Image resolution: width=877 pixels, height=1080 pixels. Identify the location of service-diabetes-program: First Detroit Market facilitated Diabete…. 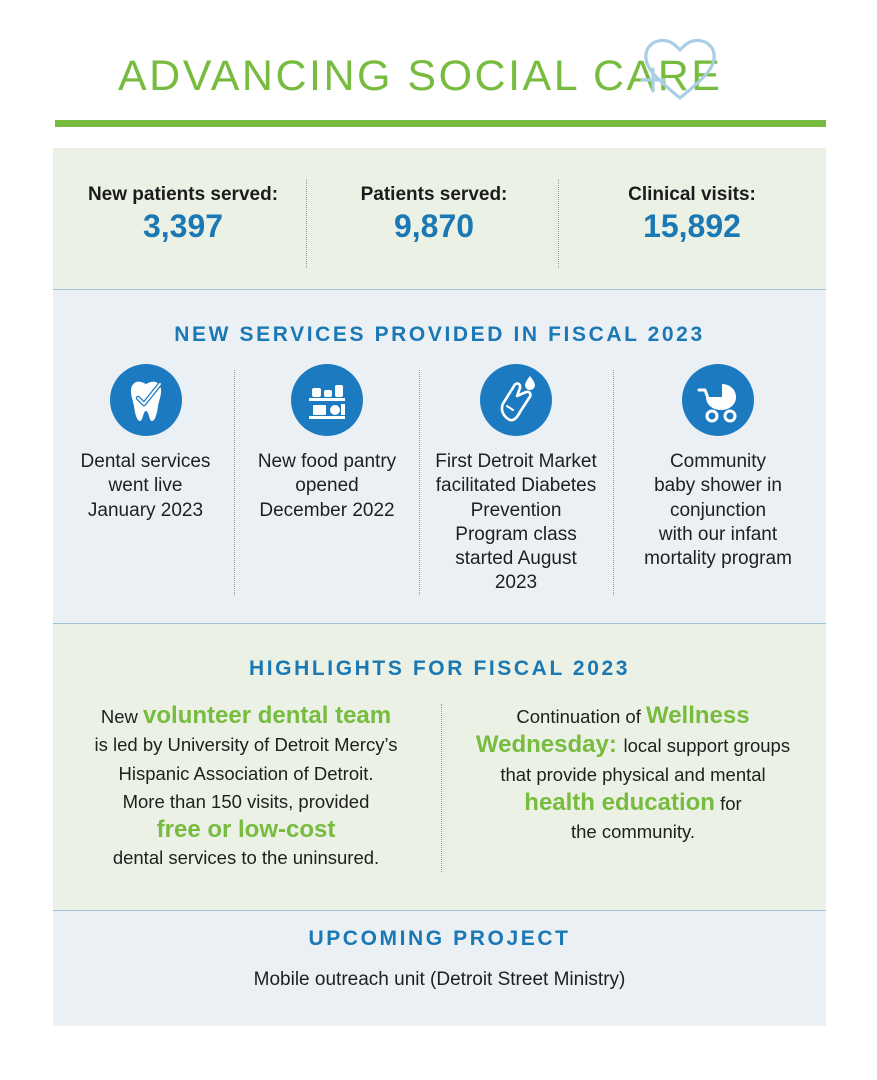
(516, 480).